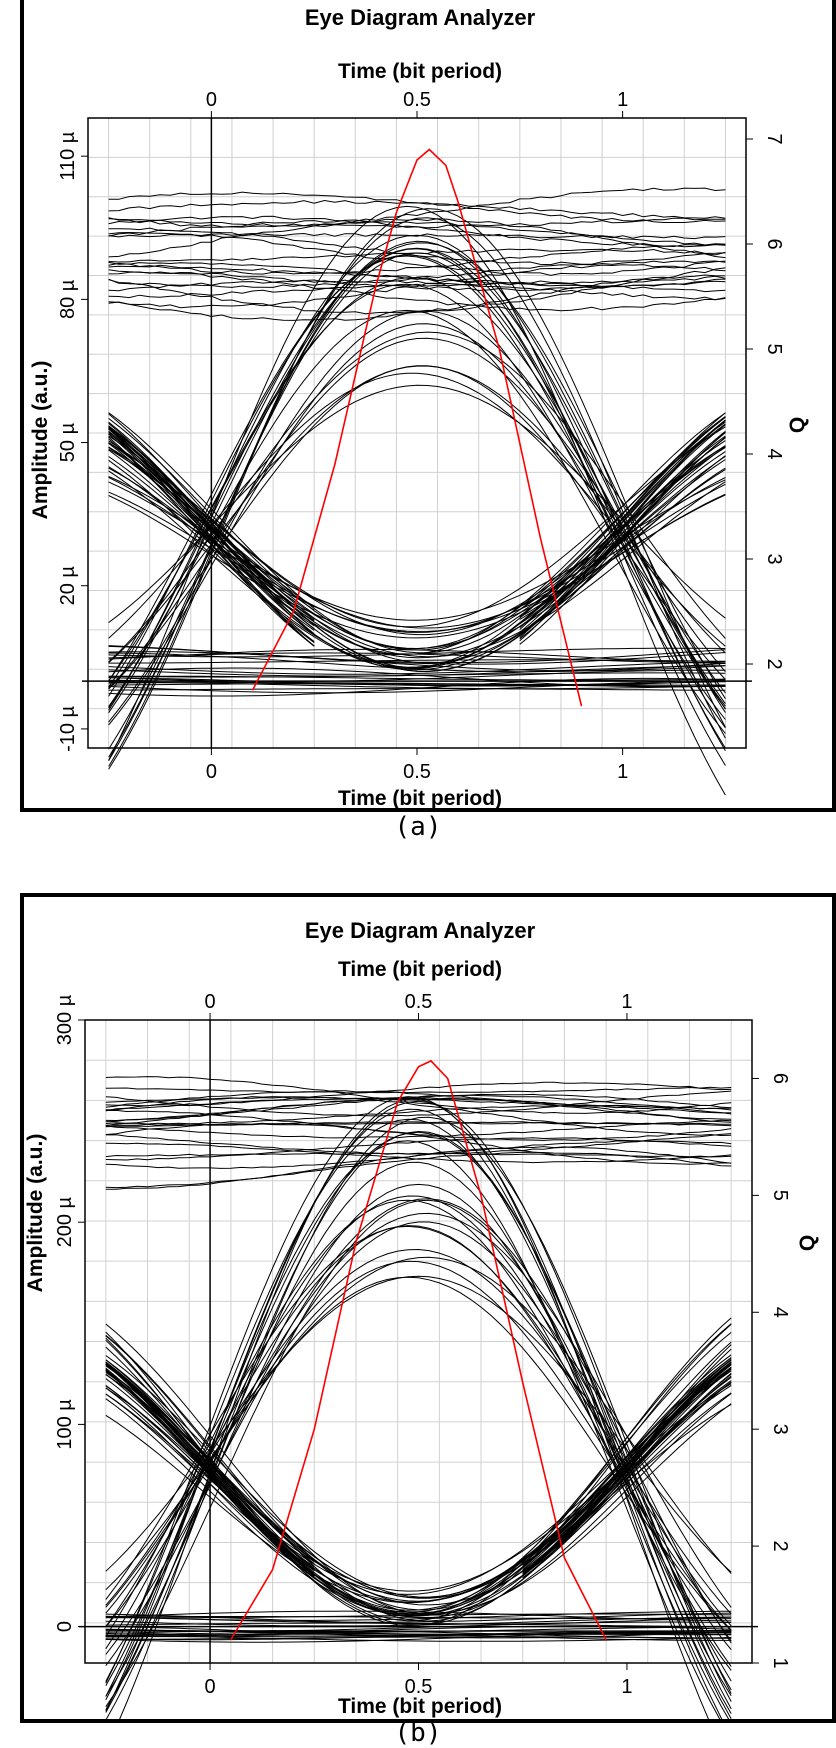 The image size is (836, 1748). I want to click on y-tick-label: 110 µ, so click(68, 155).